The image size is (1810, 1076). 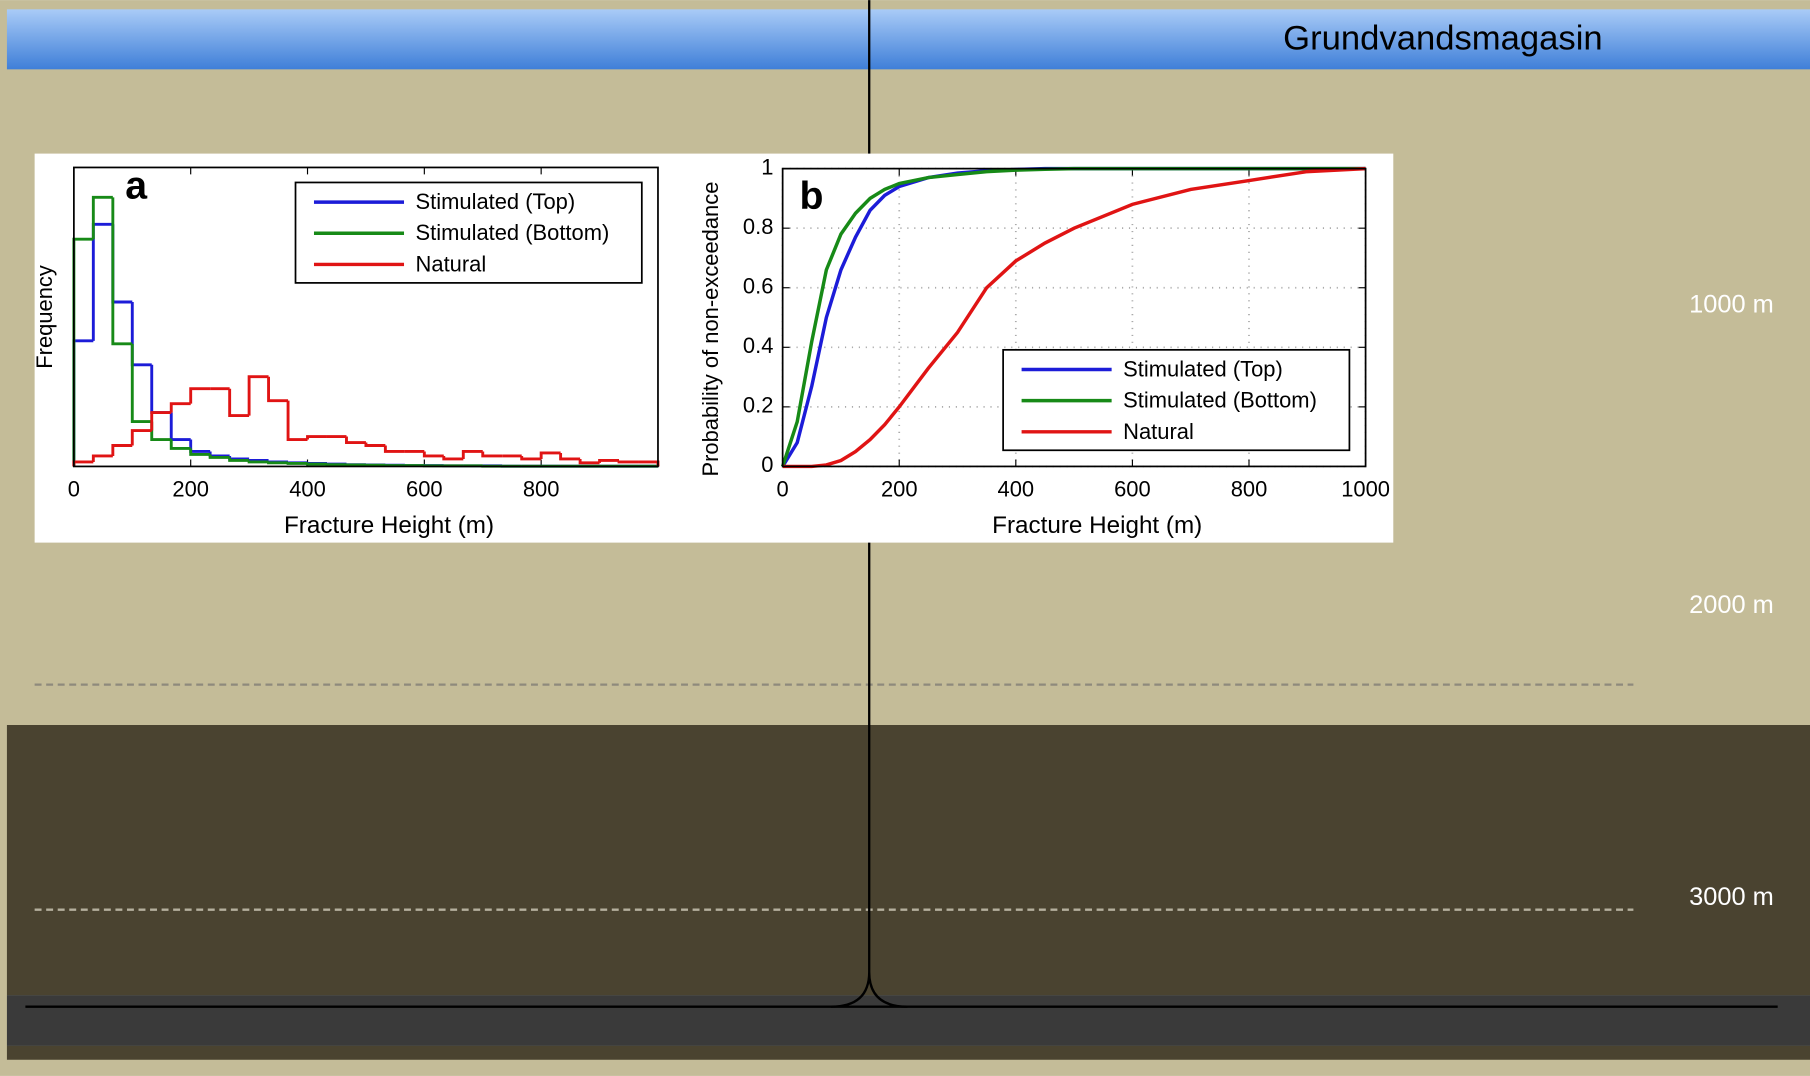 I want to click on depth-label: 1000 m, so click(x=1731, y=305).